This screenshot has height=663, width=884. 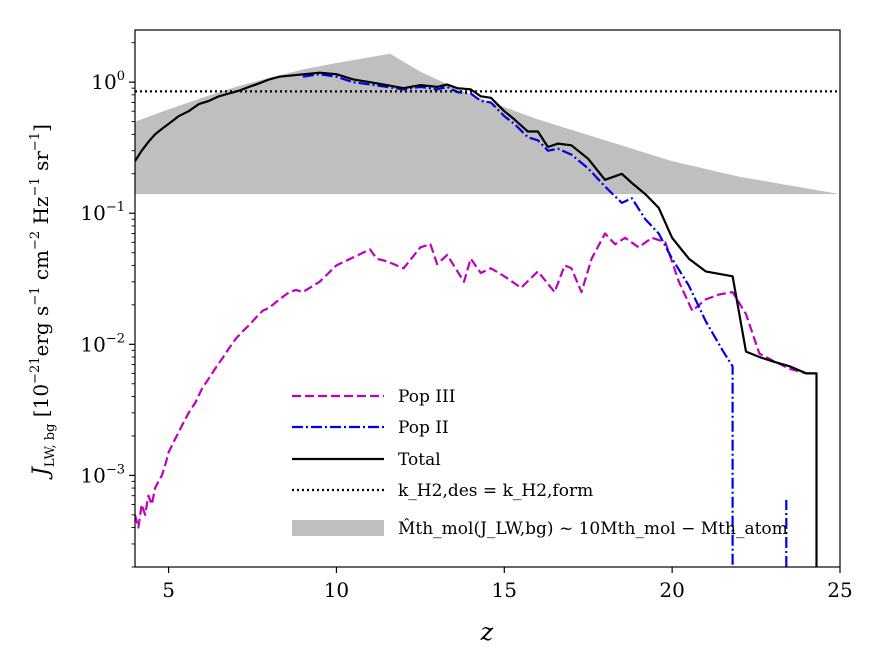 What do you see at coordinates (839, 590) in the screenshot?
I see `x-tick-label: 25` at bounding box center [839, 590].